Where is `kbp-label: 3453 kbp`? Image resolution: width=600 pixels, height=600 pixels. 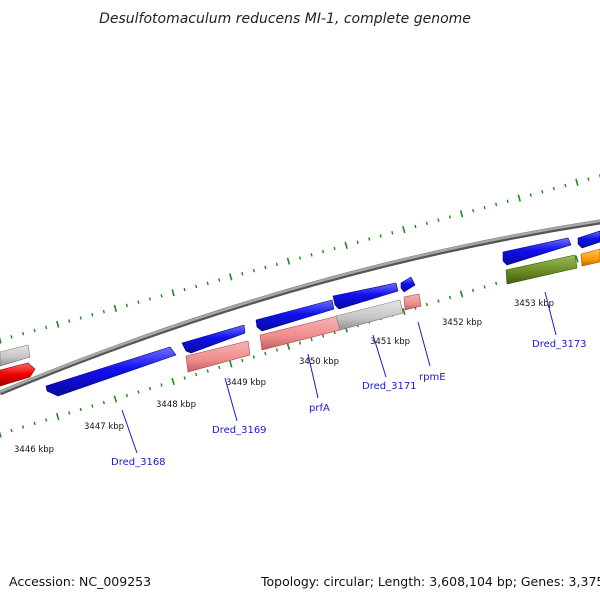
kbp-label: 3453 kbp is located at coordinates (534, 304).